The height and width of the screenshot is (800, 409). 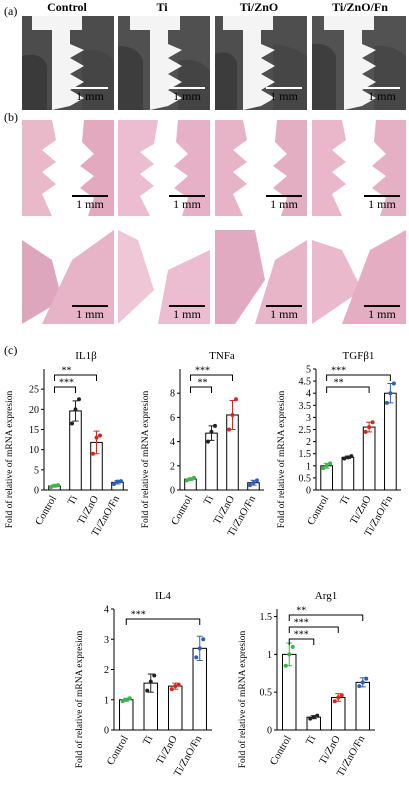 What do you see at coordinates (11, 117) in the screenshot?
I see `panel-b-label: (b)` at bounding box center [11, 117].